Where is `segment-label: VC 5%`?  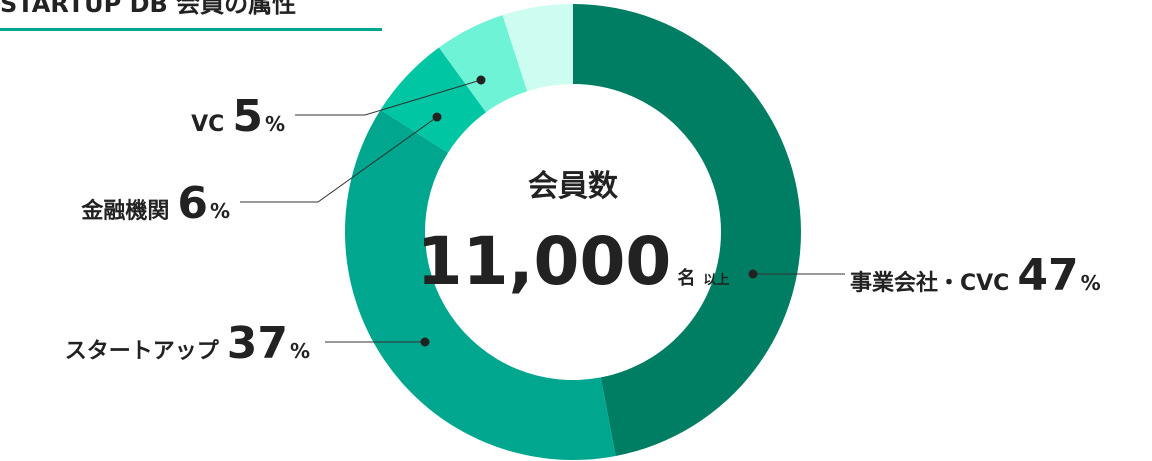
segment-label: VC 5% is located at coordinates (238, 116).